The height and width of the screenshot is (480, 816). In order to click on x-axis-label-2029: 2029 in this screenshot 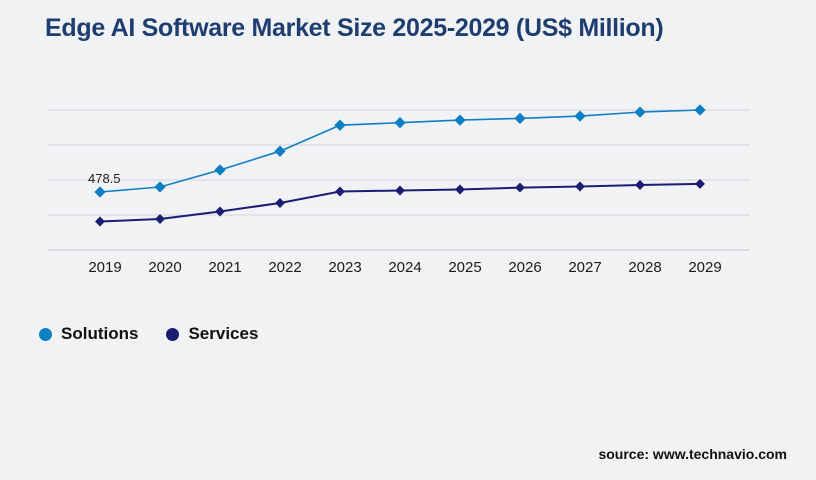, I will do `click(704, 267)`.